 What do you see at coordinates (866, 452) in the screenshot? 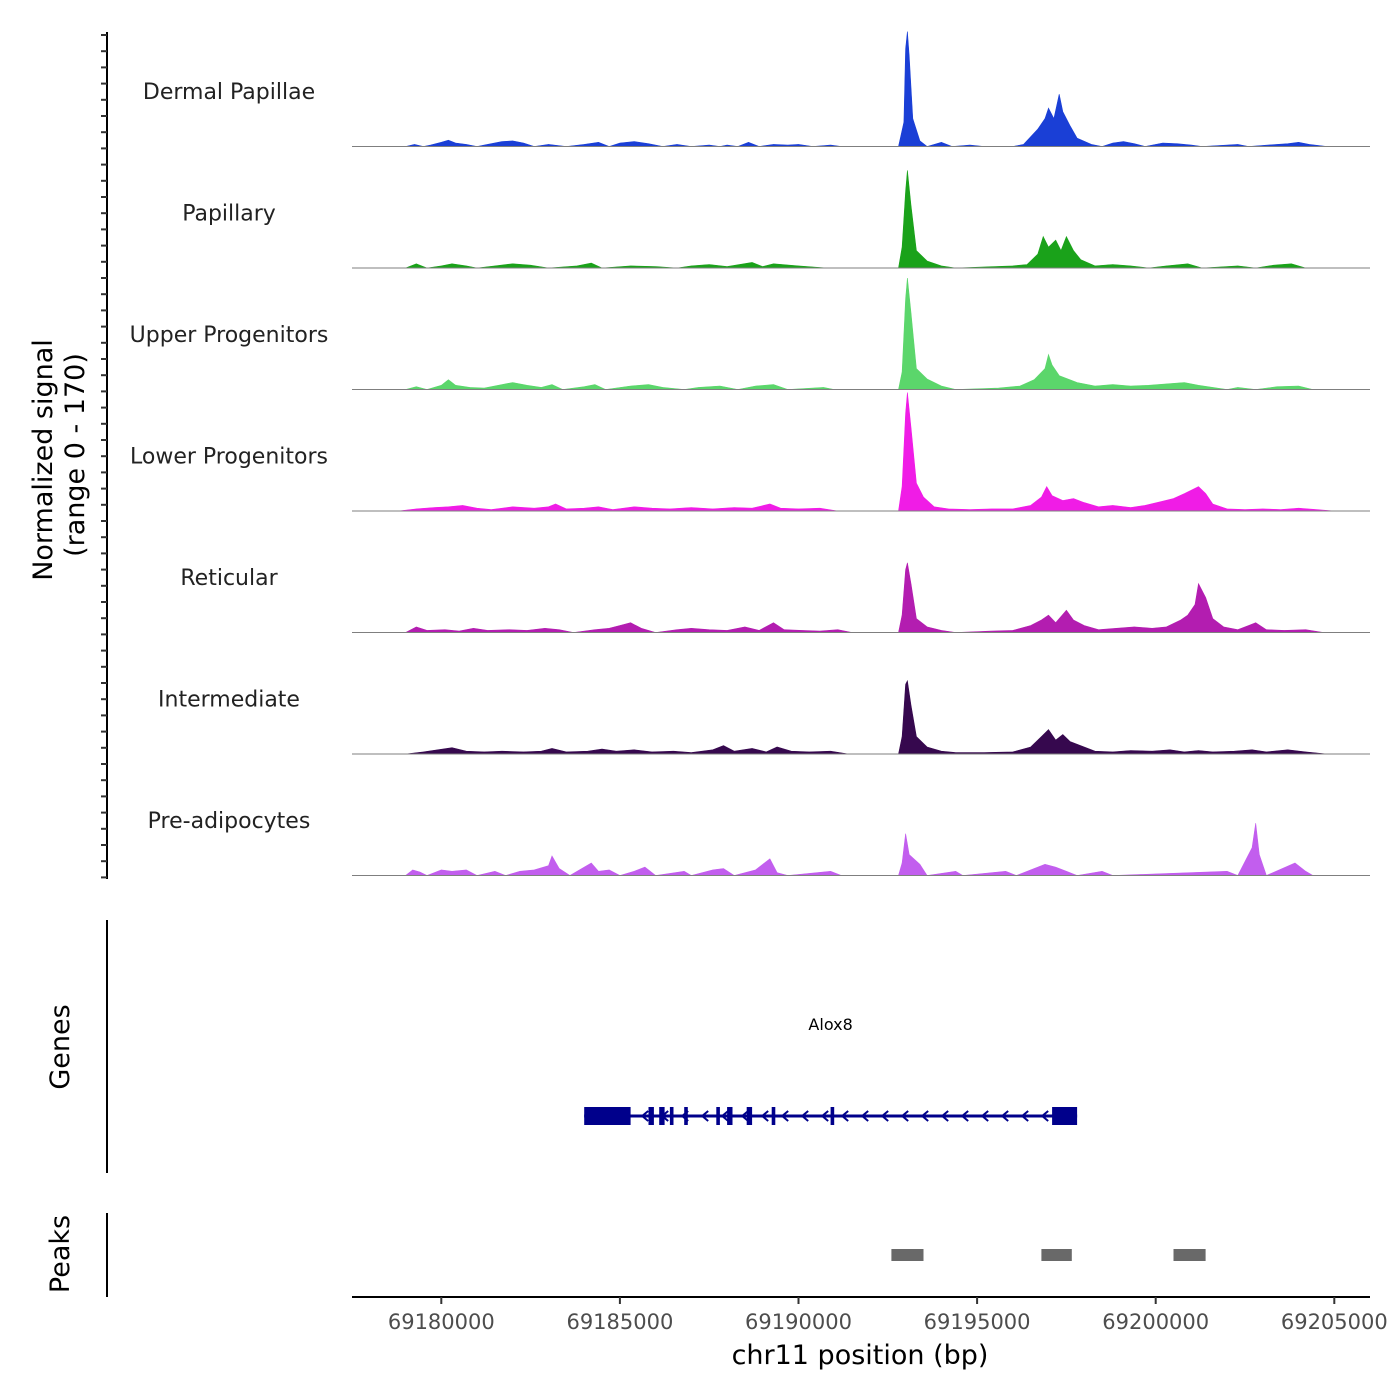
I see `signal-area-lower-progenitors` at bounding box center [866, 452].